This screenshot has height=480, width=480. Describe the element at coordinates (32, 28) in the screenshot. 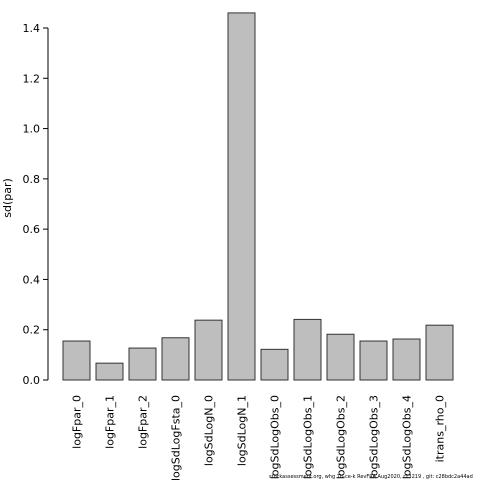

I see `y-tick-label: 1.4` at that location.